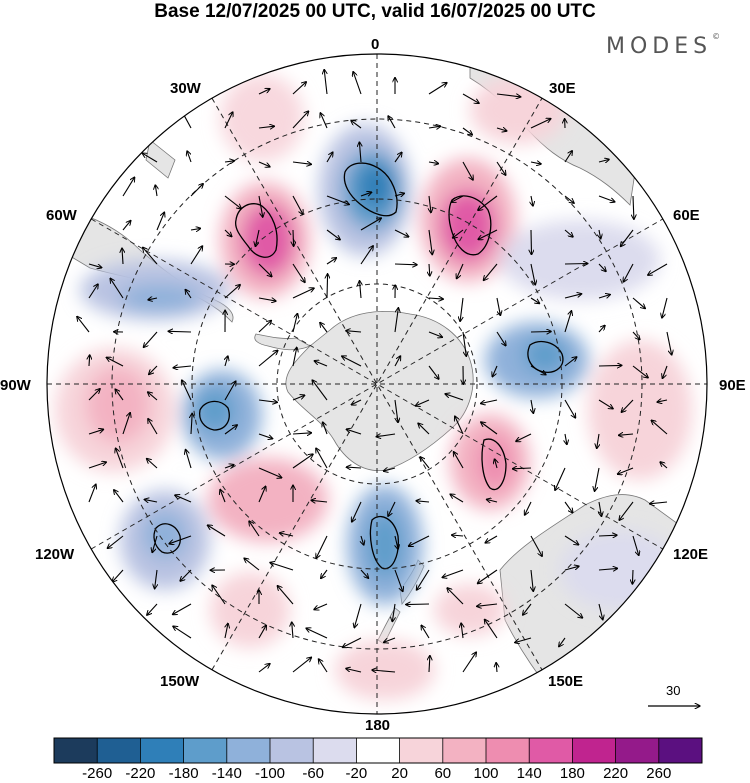 The width and height of the screenshot is (750, 783). I want to click on anomaly-positive-4b, so click(118, 405).